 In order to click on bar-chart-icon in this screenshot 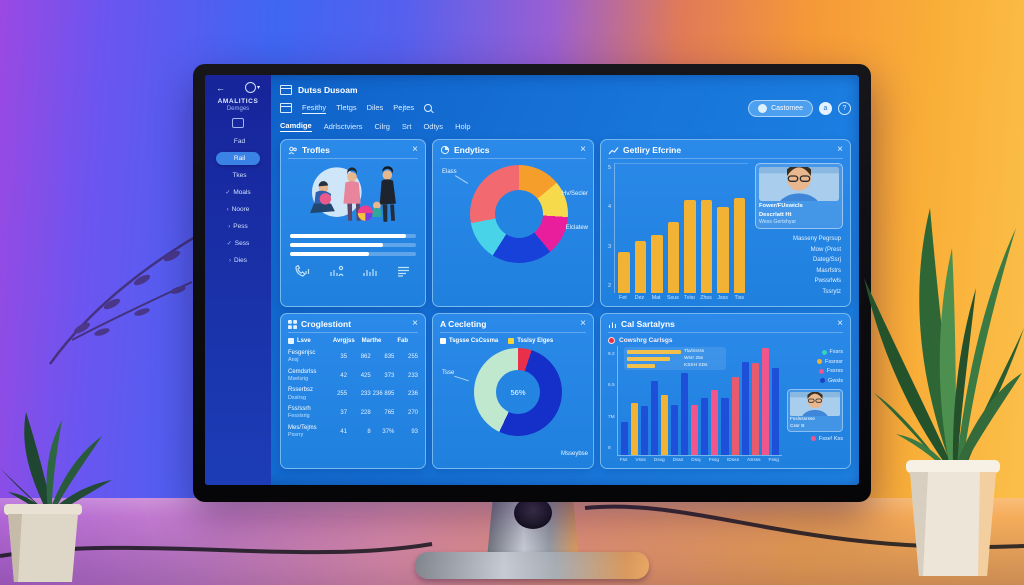, I will do `click(369, 273)`.